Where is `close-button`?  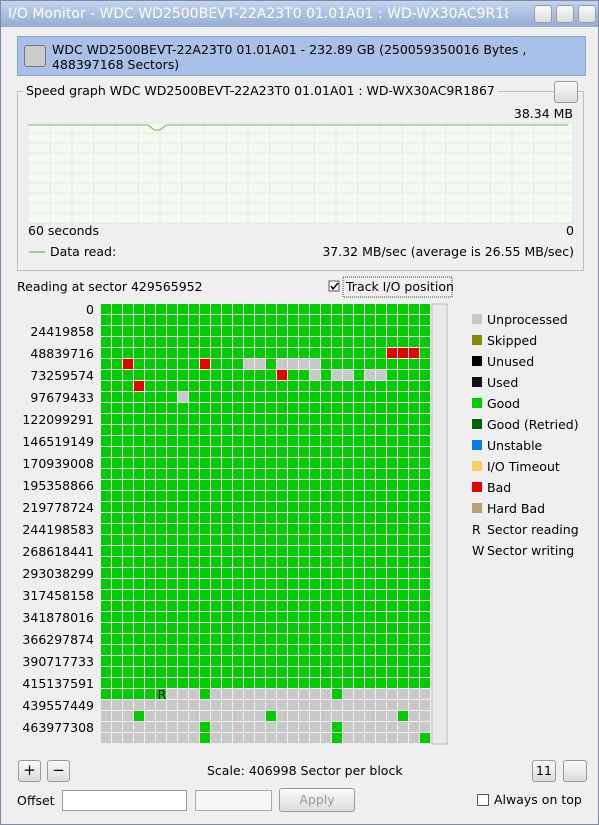 close-button is located at coordinates (587, 14).